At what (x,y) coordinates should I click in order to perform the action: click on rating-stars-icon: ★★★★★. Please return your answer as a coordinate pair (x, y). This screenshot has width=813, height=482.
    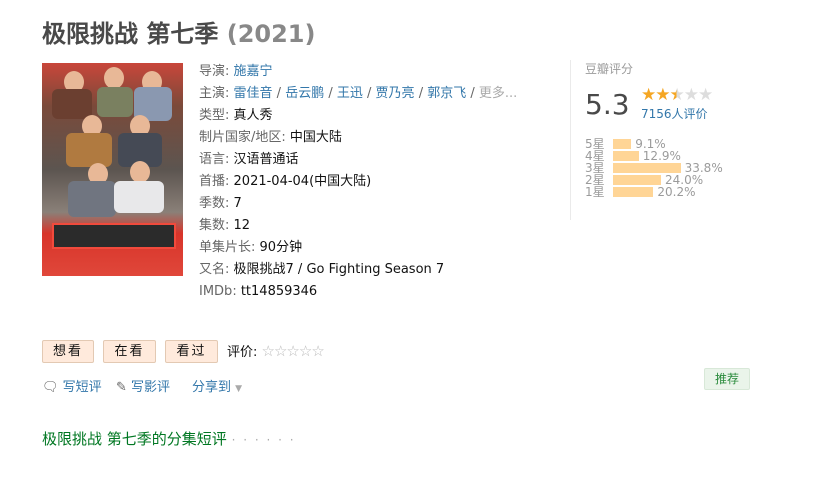
    Looking at the image, I should click on (677, 95).